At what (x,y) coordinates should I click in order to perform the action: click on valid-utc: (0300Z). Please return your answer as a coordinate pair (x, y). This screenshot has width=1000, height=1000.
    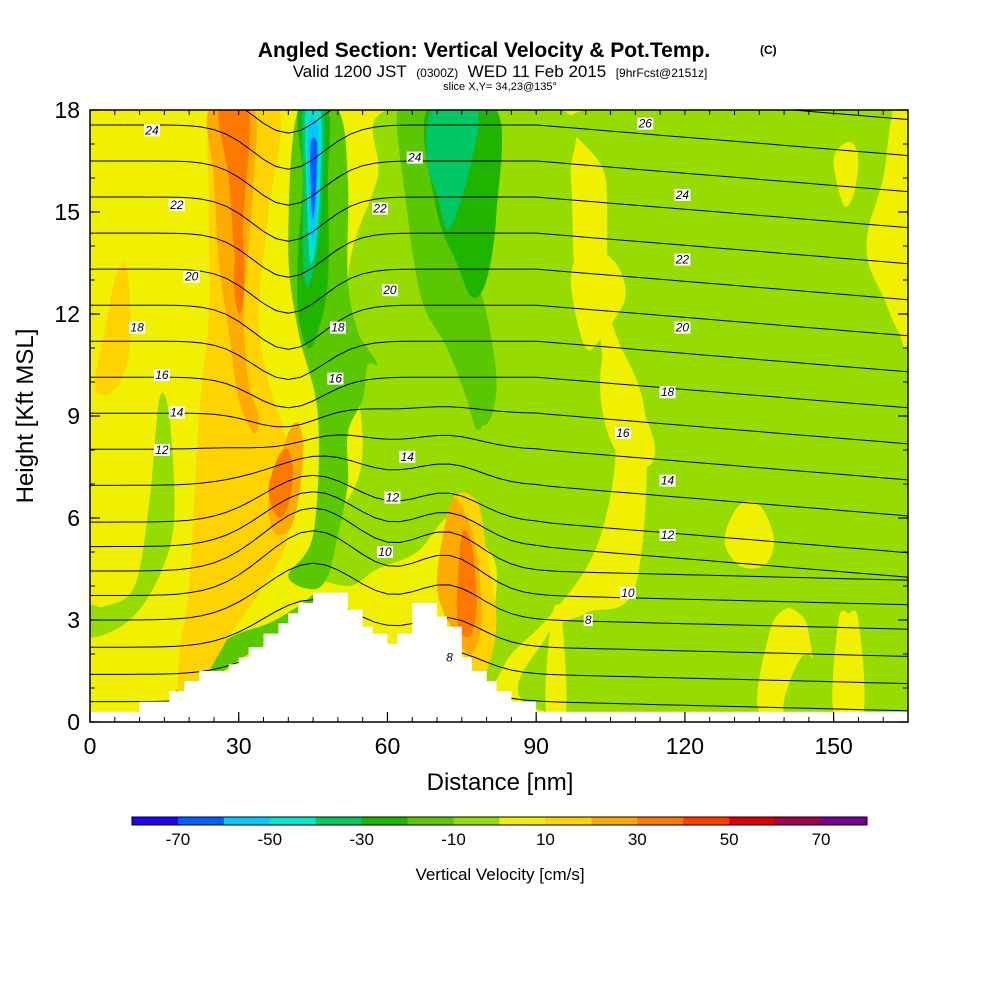
    Looking at the image, I should click on (437, 73).